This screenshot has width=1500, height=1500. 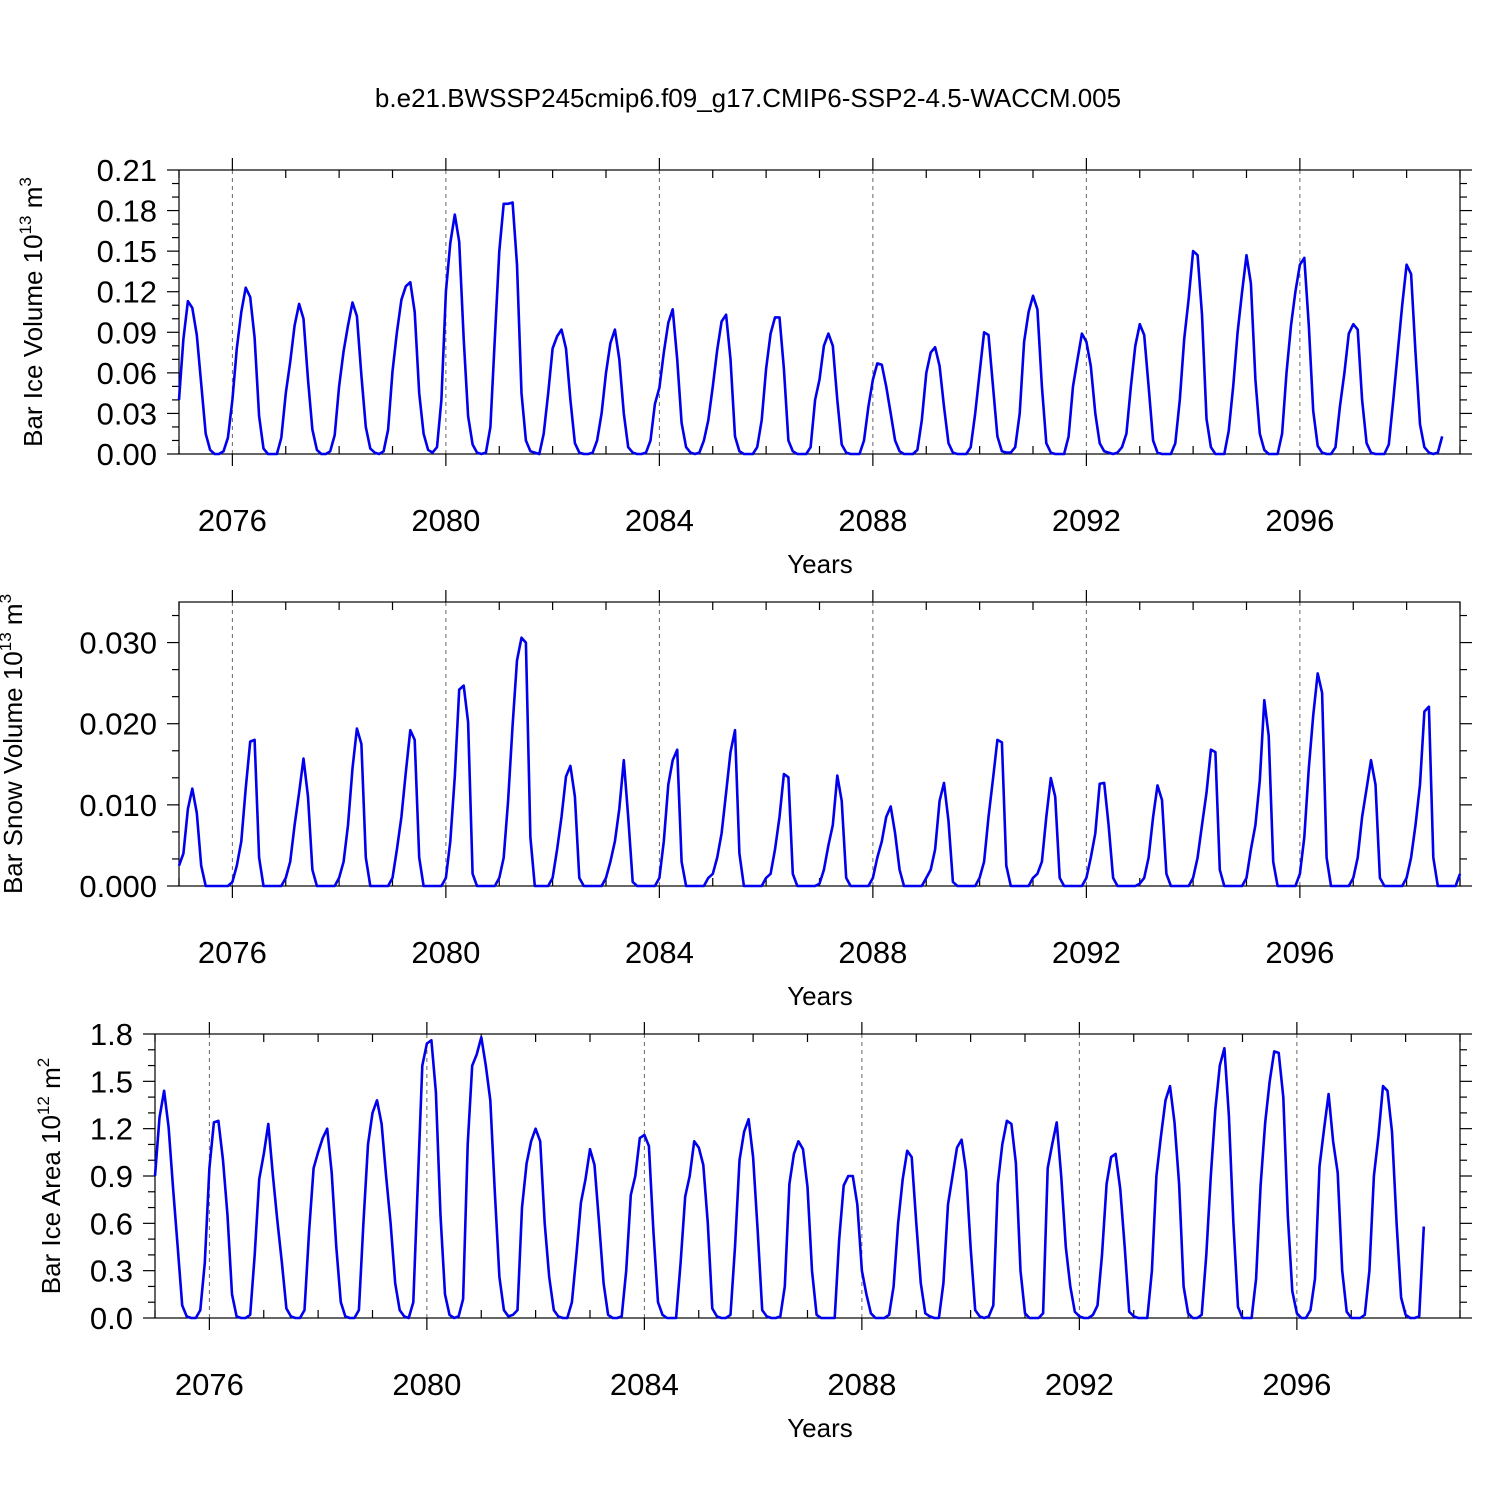 I want to click on y-tick-label: 0.12, so click(x=127, y=292).